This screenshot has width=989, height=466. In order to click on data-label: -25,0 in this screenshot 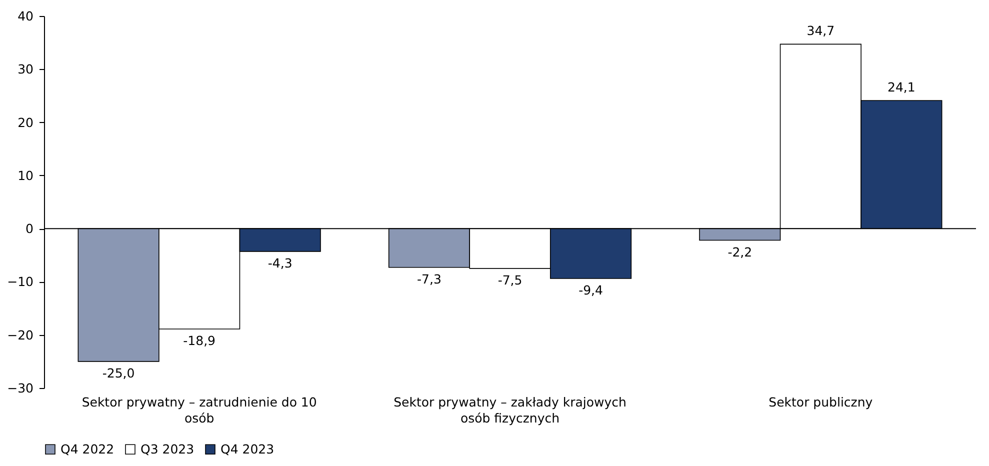, I will do `click(118, 372)`.